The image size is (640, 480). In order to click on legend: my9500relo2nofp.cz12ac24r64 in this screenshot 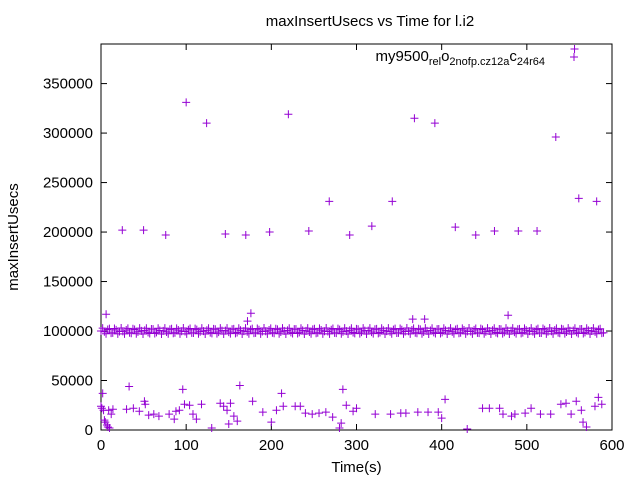, I will do `click(460, 58)`.